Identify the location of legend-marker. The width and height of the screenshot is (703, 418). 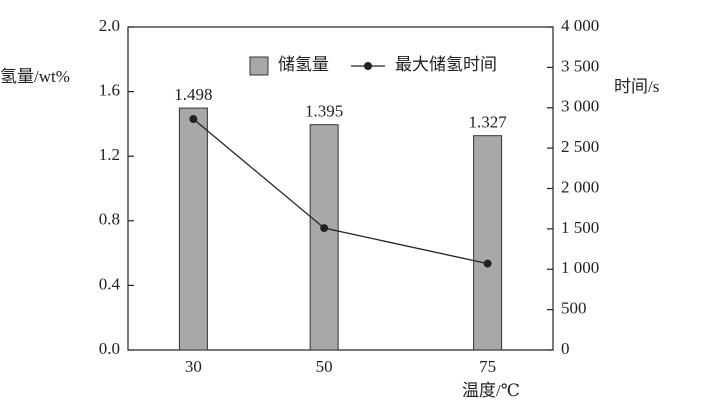
(368, 66).